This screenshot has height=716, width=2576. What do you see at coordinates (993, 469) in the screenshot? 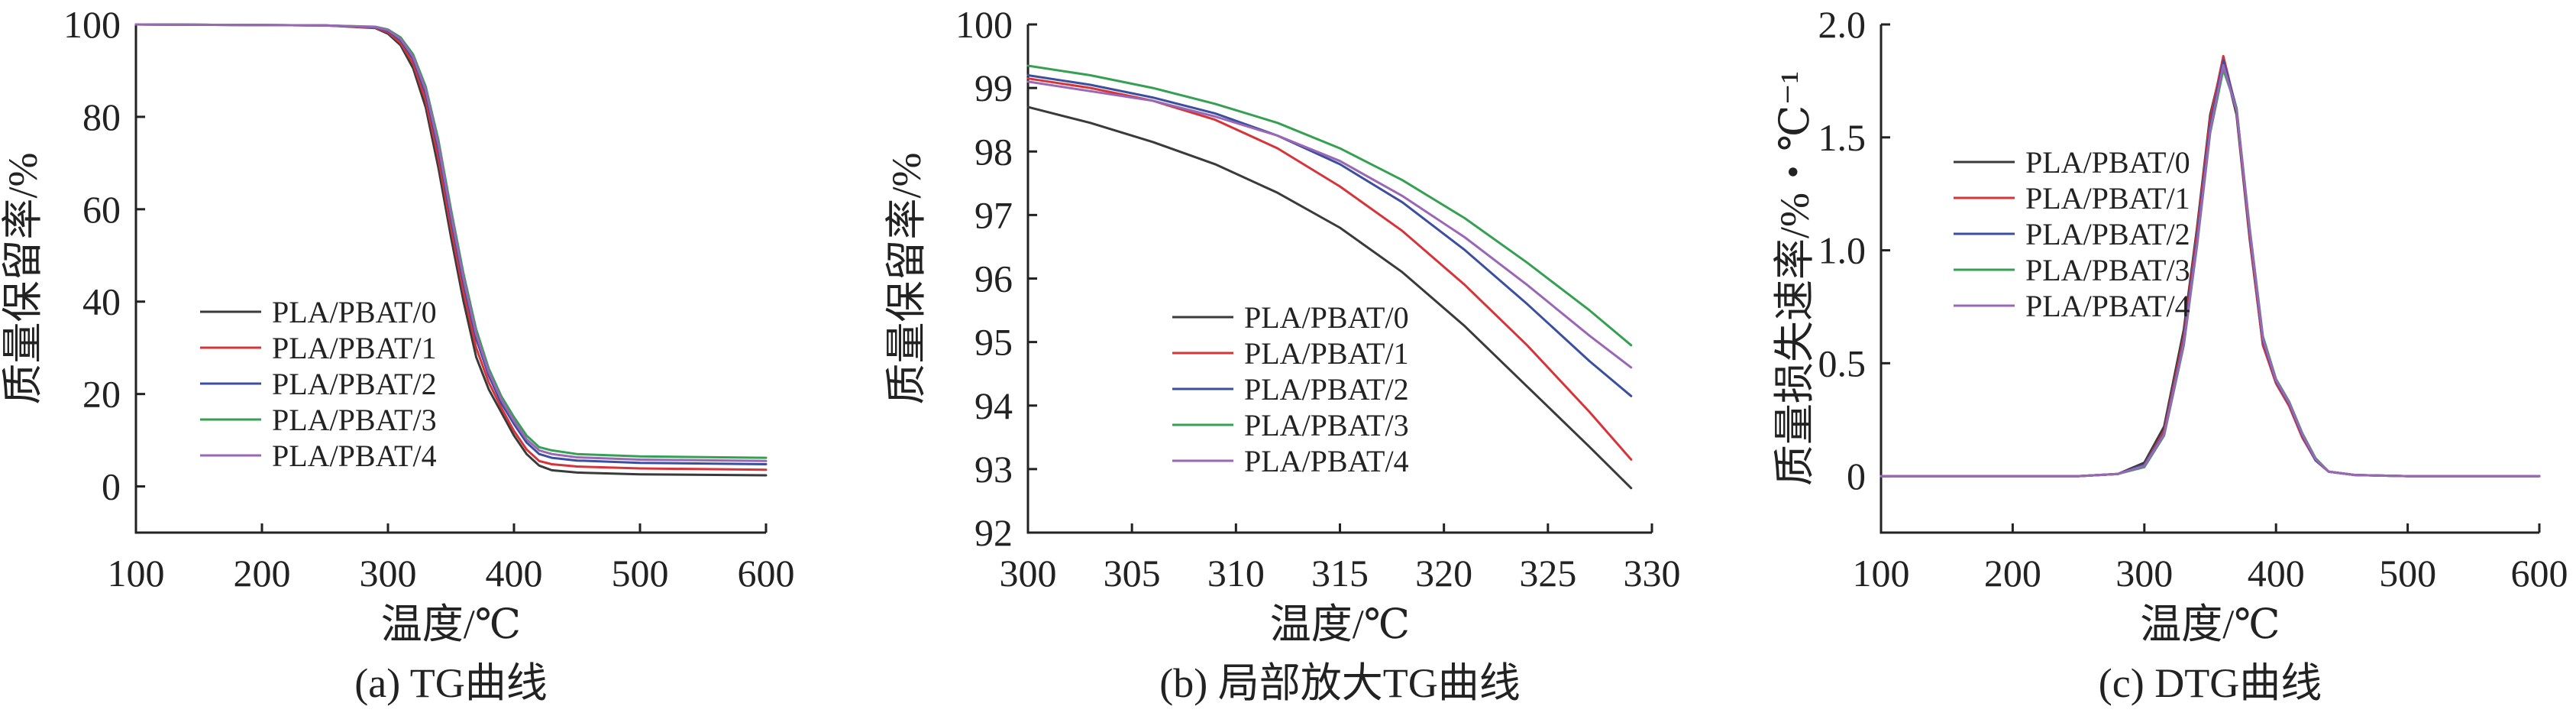
I see `y-tick-label: 93` at bounding box center [993, 469].